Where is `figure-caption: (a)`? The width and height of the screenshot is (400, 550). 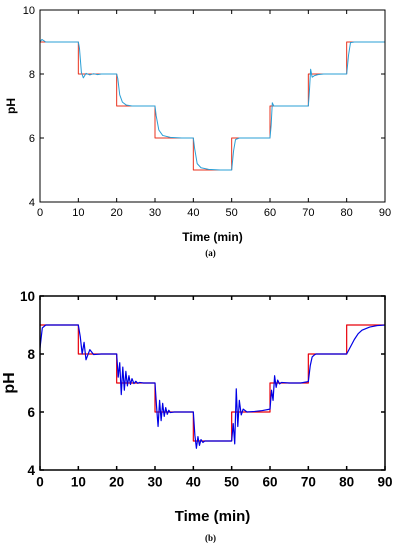 figure-caption: (a) is located at coordinates (210, 253).